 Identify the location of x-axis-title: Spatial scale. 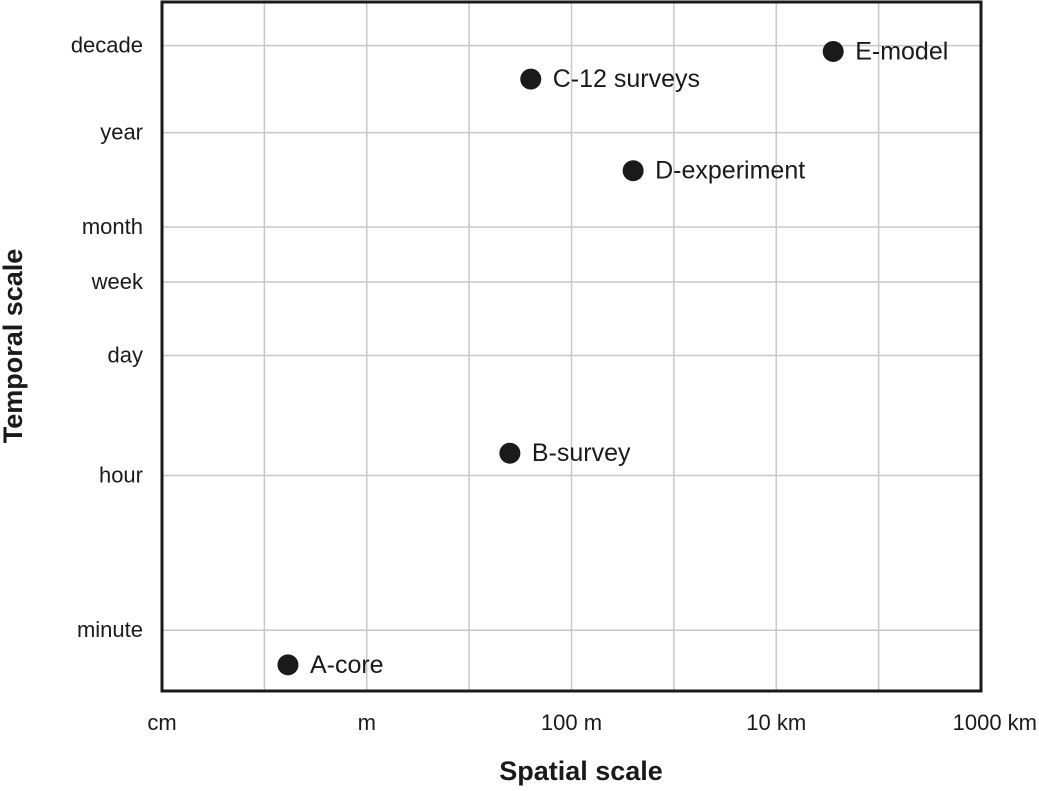
(581, 771).